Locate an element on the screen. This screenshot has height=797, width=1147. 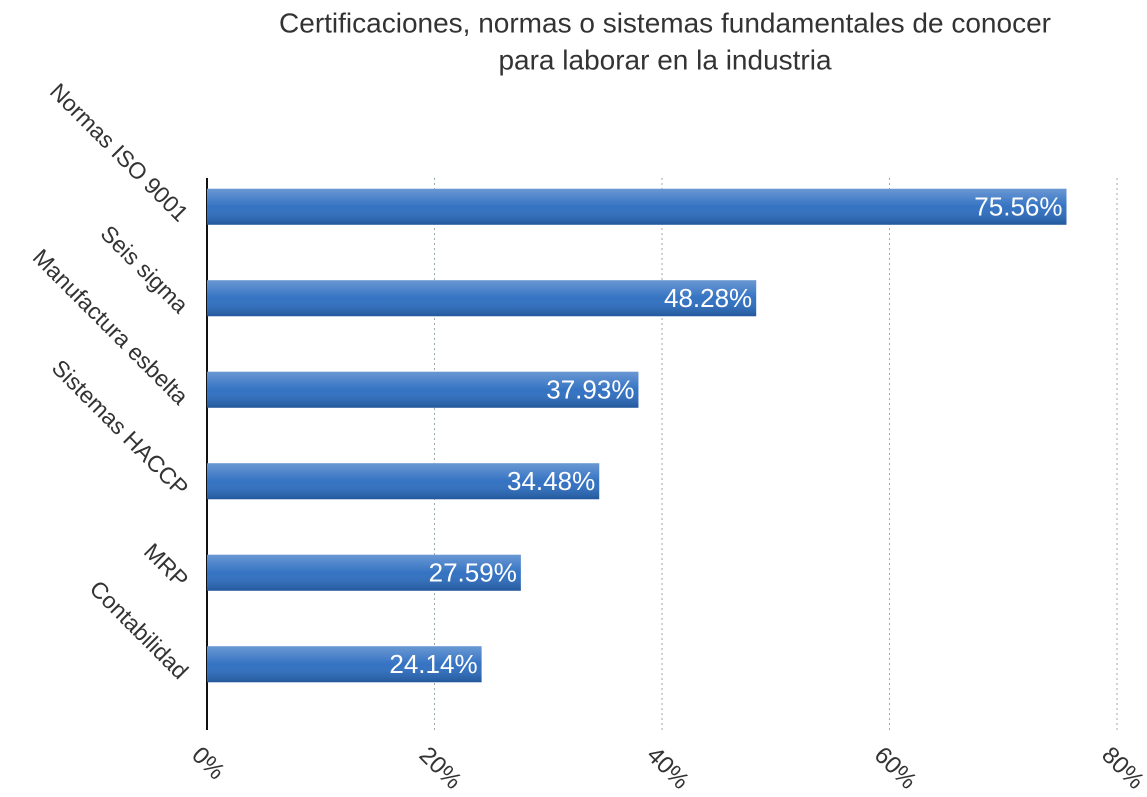
x-tick-label: 20% is located at coordinates (440, 768).